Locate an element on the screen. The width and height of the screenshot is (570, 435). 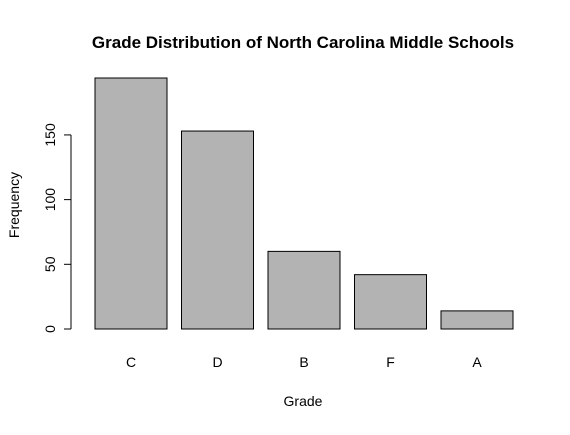
y-tick-label-0: 0 is located at coordinates (50, 329).